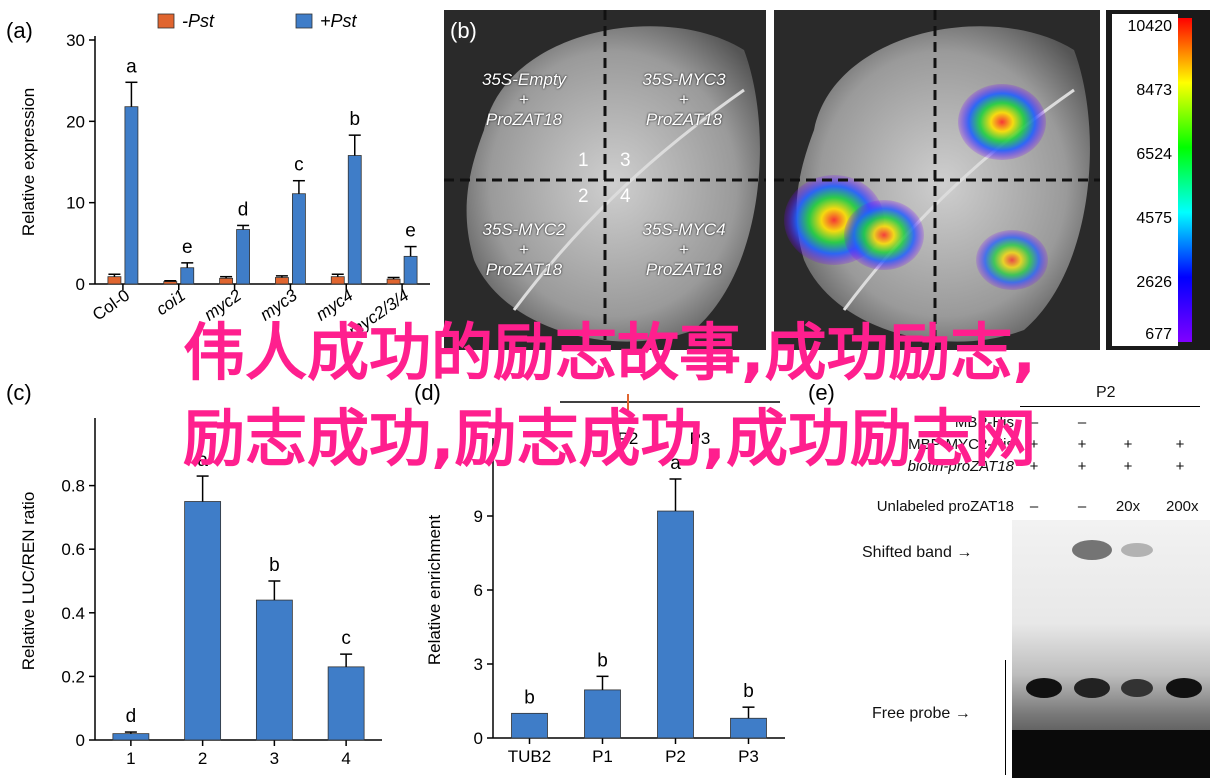 This screenshot has width=1219, height=783. Describe the element at coordinates (524, 250) in the screenshot. I see `quadrant-2-label: 35S-MYC2 + ProZAT18` at that location.